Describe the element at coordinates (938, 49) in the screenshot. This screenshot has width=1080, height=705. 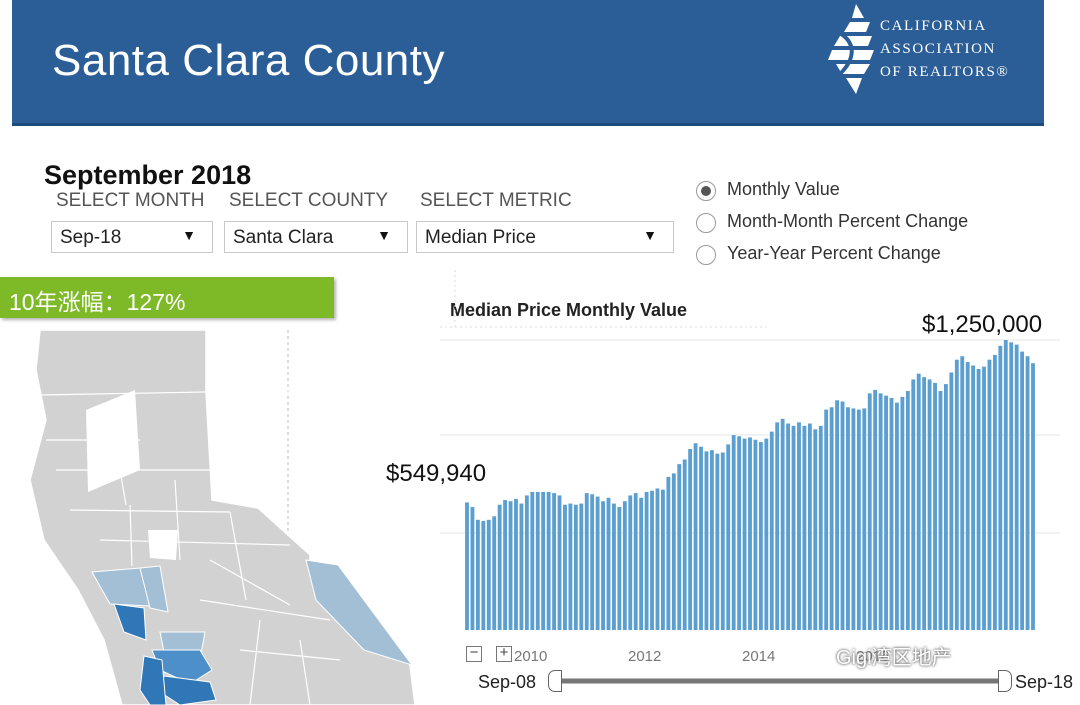
I see `logo-text-line: ASSOCIATION` at that location.